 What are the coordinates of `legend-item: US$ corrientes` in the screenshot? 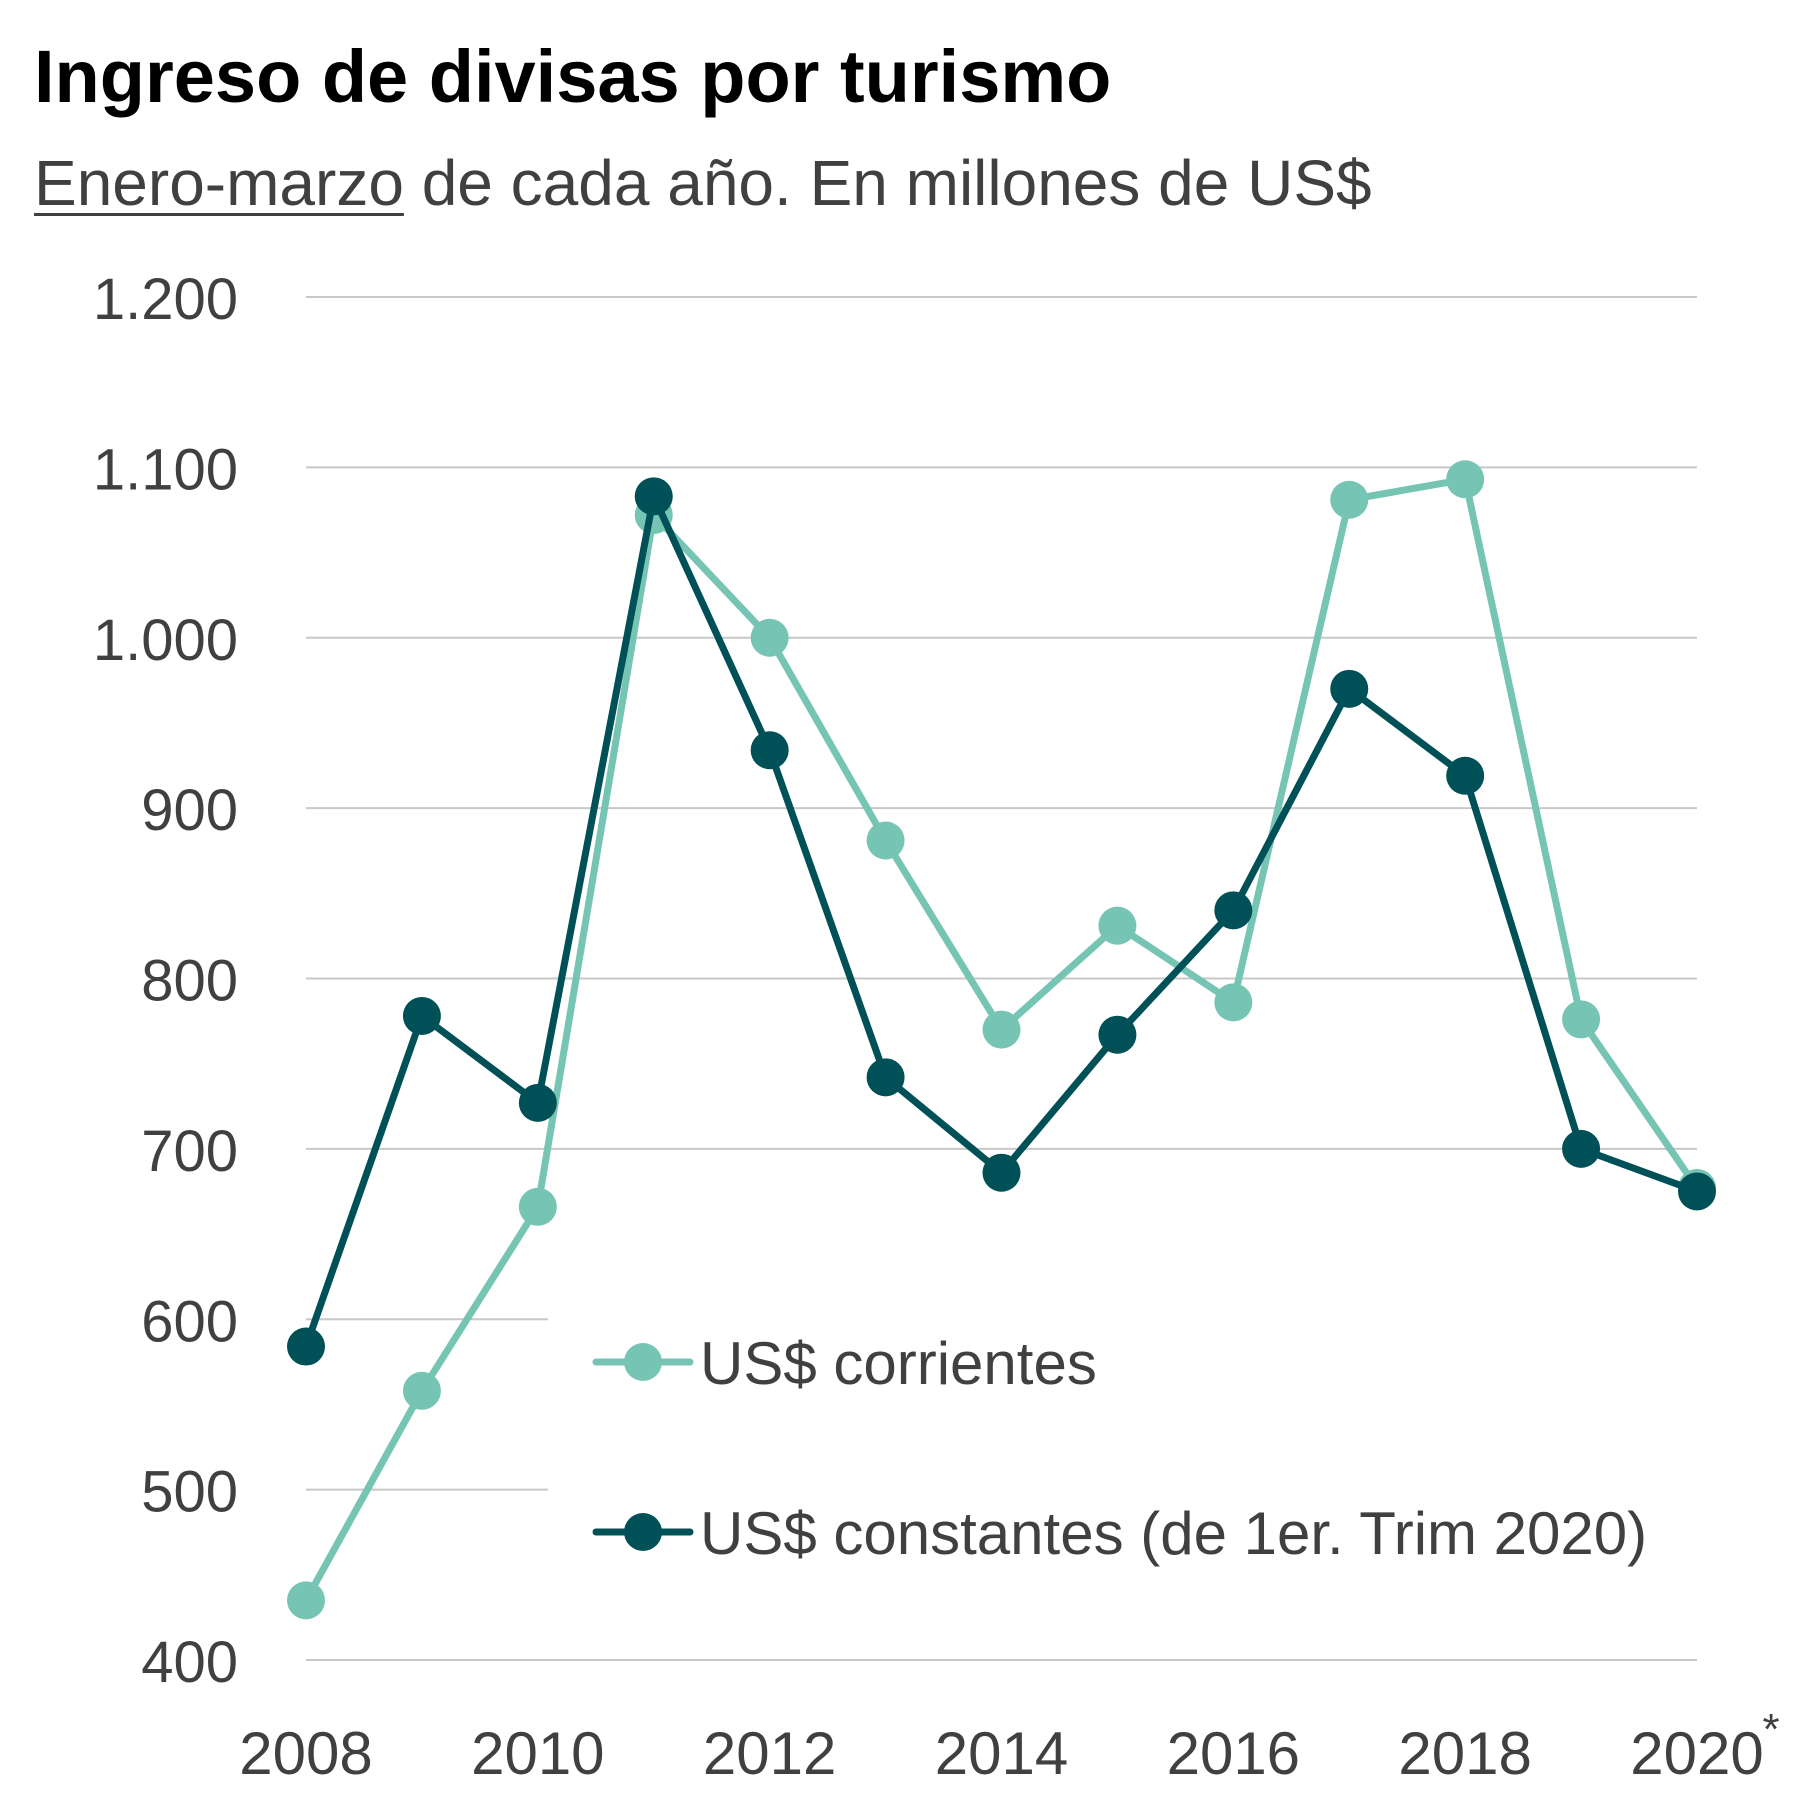 It's located at (844, 1363).